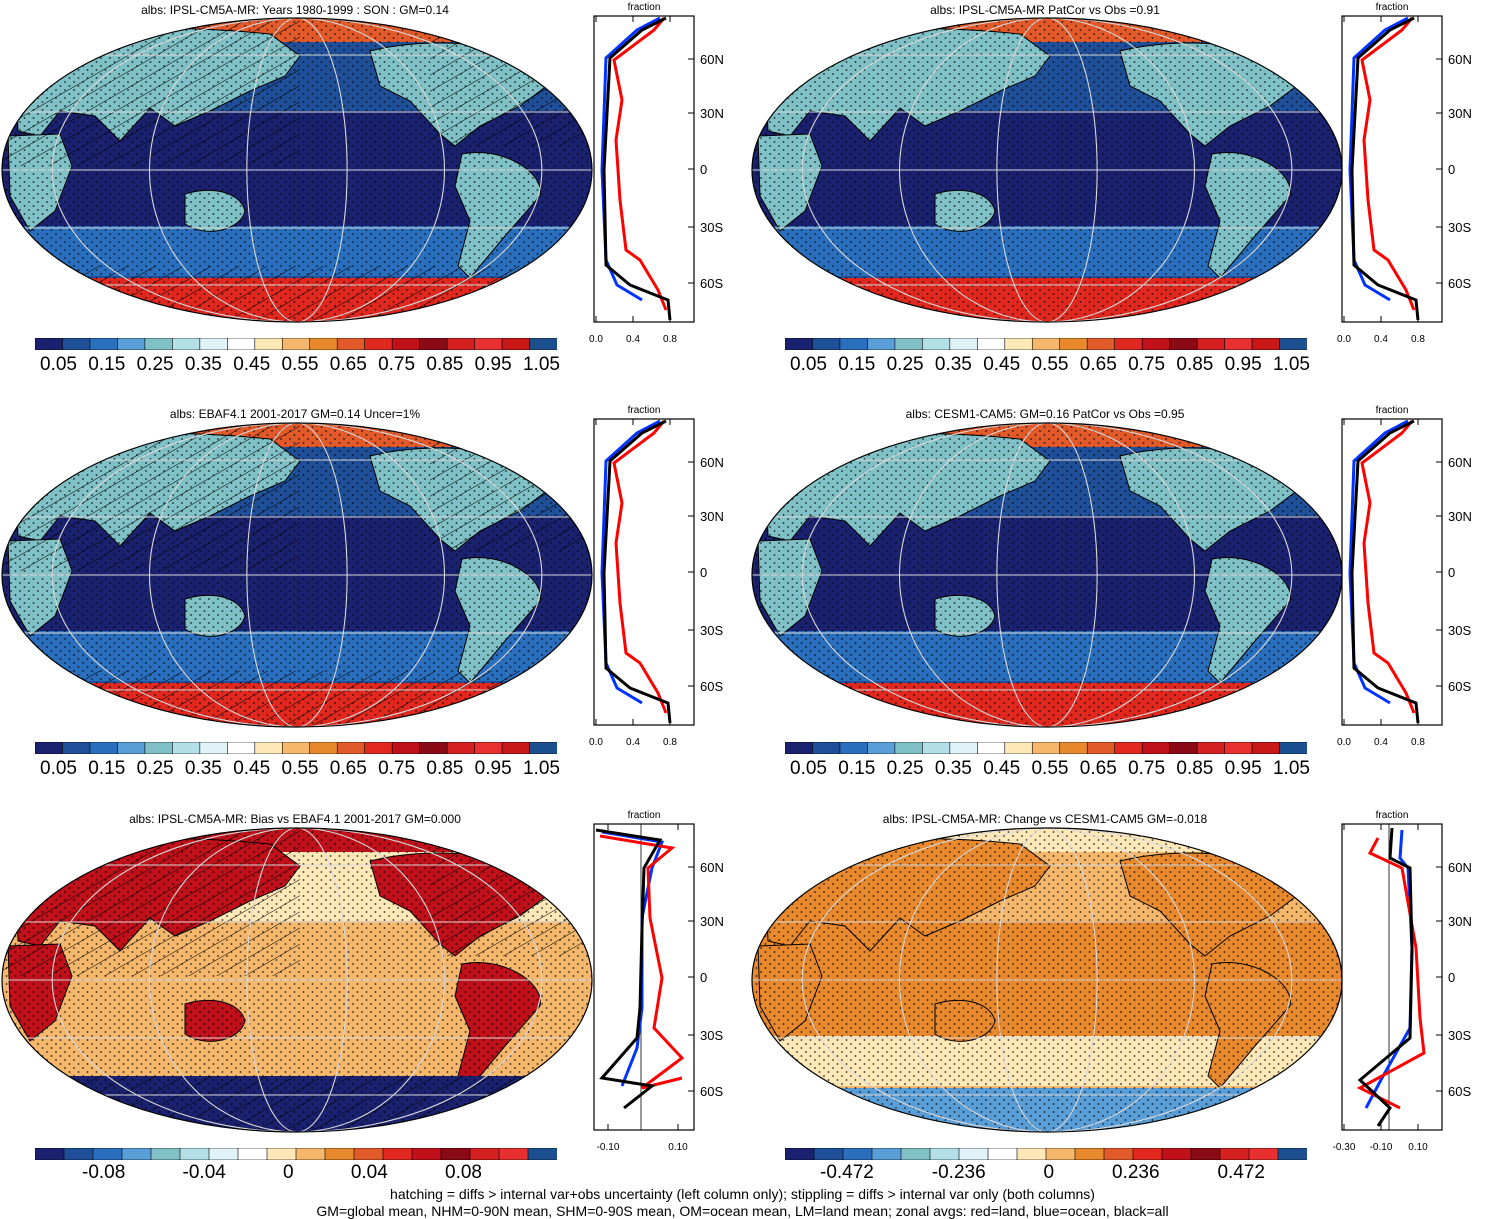 The height and width of the screenshot is (1219, 1485). Describe the element at coordinates (493, 364) in the screenshot. I see `tick-label: 0.95` at that location.